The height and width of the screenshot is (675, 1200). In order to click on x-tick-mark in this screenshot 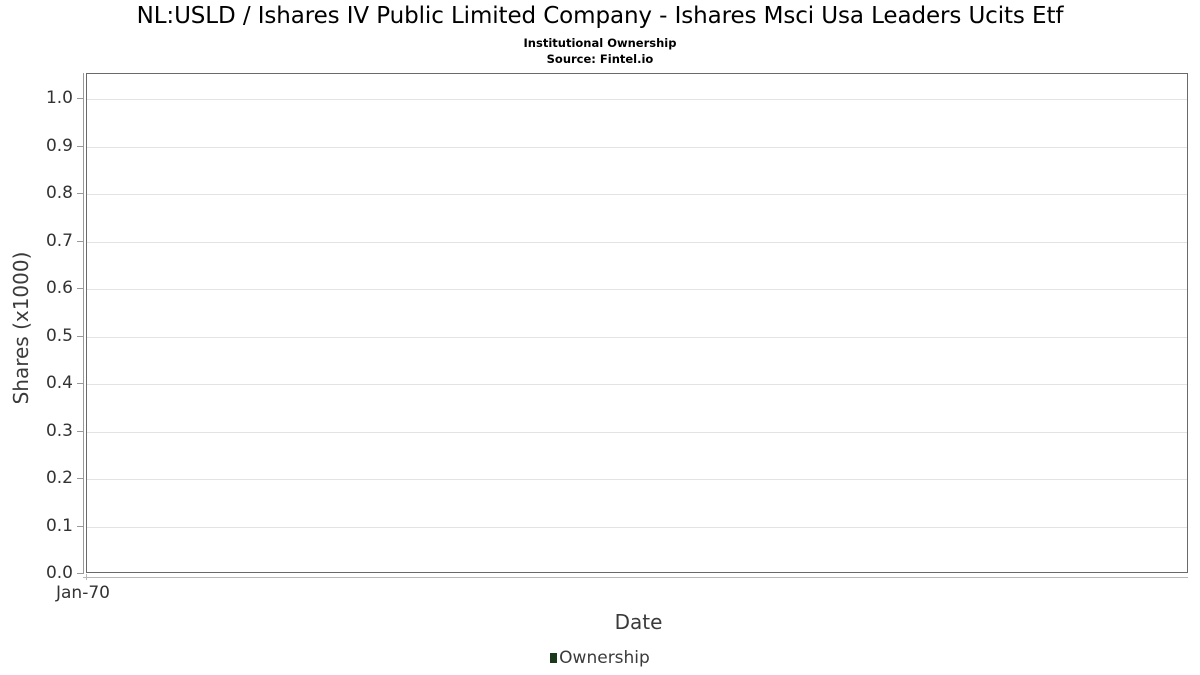, I will do `click(86, 577)`.